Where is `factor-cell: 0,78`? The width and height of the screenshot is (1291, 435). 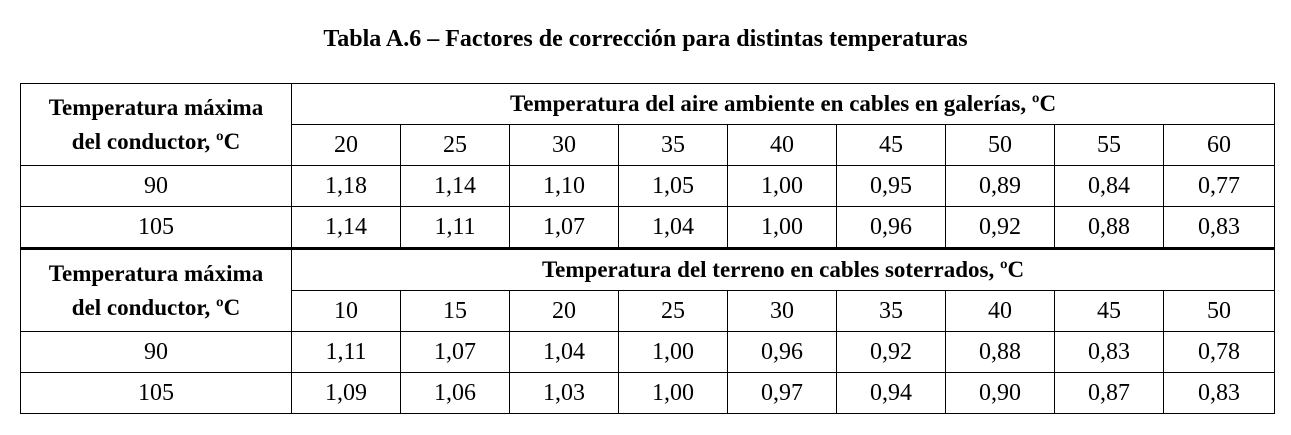
factor-cell: 0,78 is located at coordinates (1219, 352).